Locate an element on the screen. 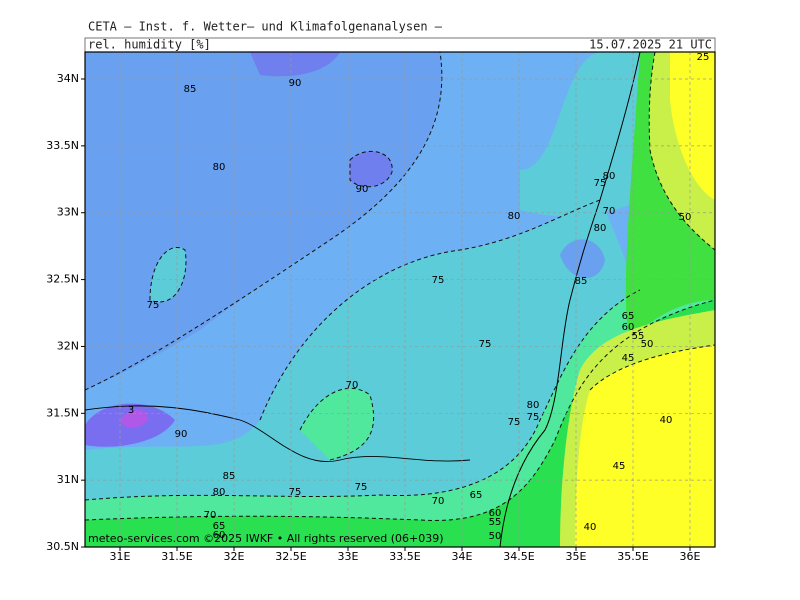  lon-label: 31E is located at coordinates (120, 556).